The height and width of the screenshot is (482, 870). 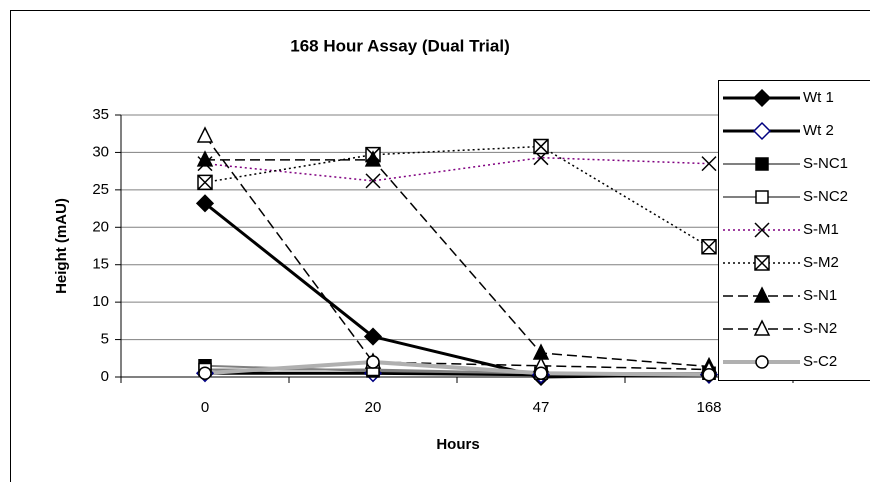 What do you see at coordinates (708, 407) in the screenshot?
I see `x-tick-label: 168` at bounding box center [708, 407].